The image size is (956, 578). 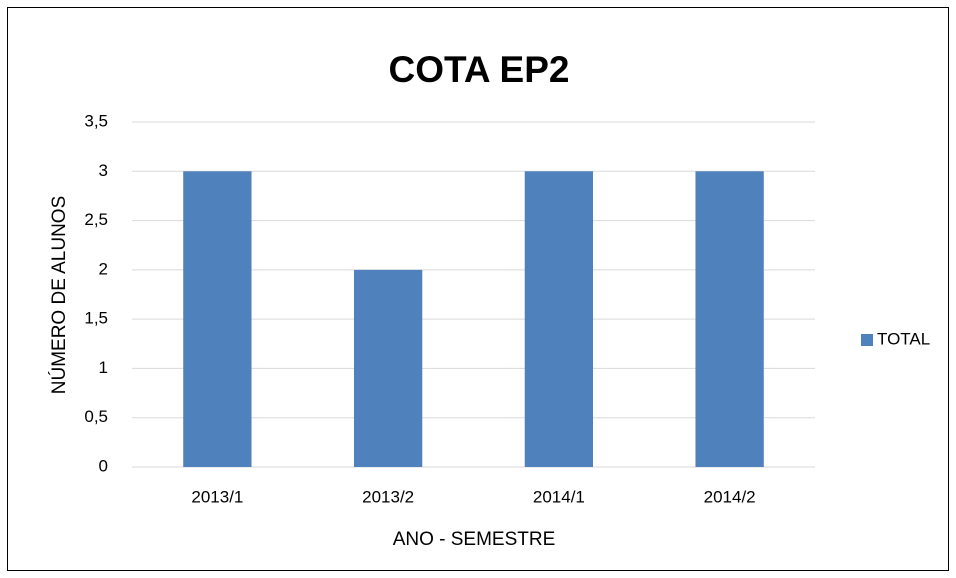 What do you see at coordinates (103, 367) in the screenshot?
I see `y-tick-label: 1` at bounding box center [103, 367].